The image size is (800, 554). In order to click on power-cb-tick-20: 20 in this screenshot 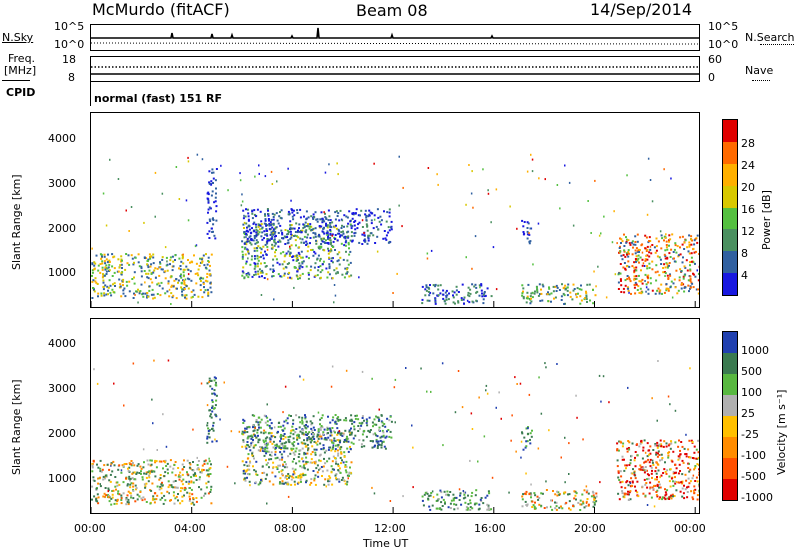, I will do `click(748, 187)`.